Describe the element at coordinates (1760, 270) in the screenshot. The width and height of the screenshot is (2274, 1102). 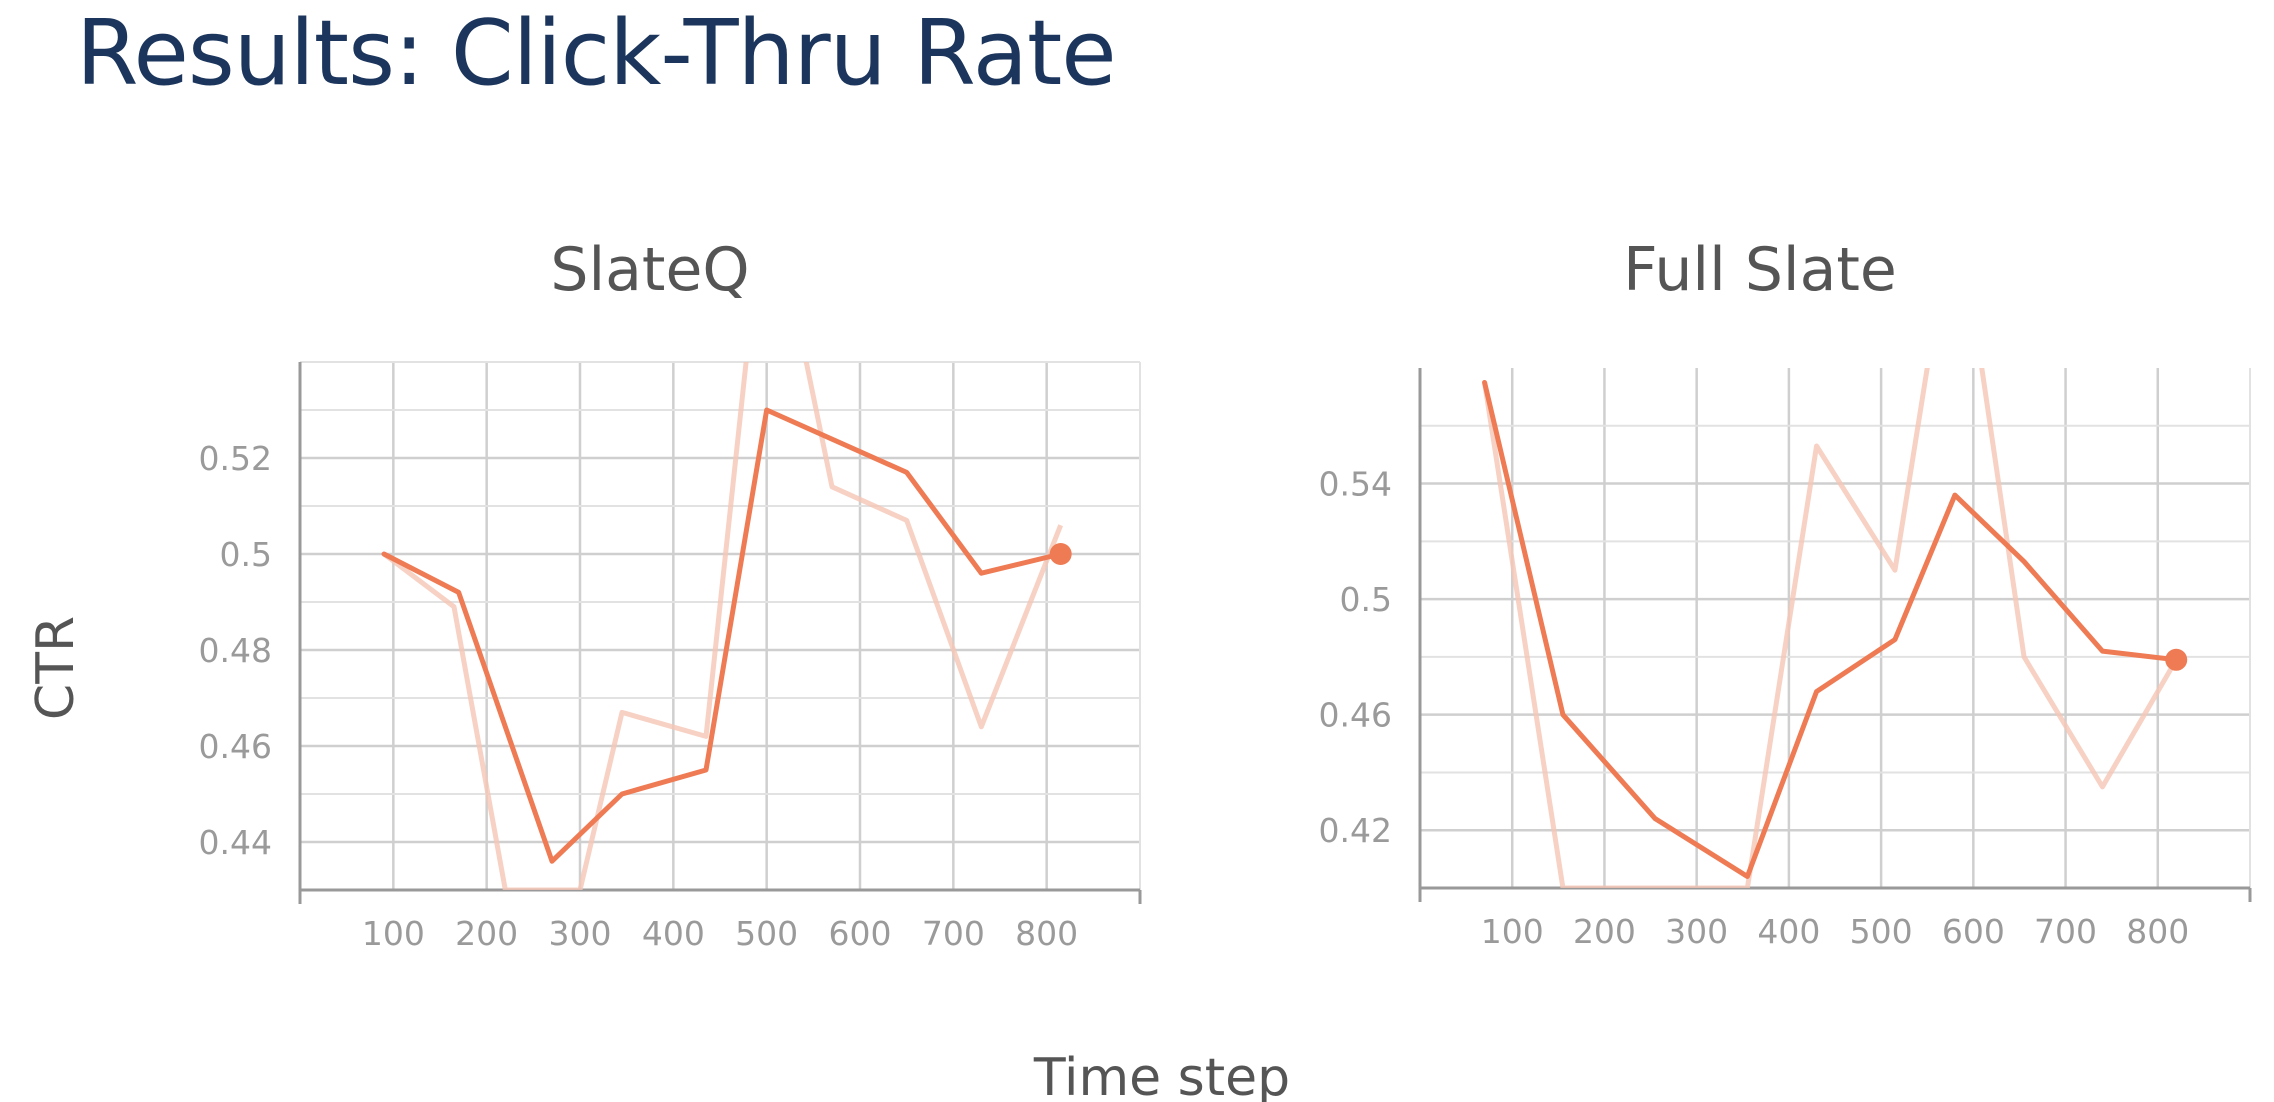
I see `chart-title: Full Slate` at that location.